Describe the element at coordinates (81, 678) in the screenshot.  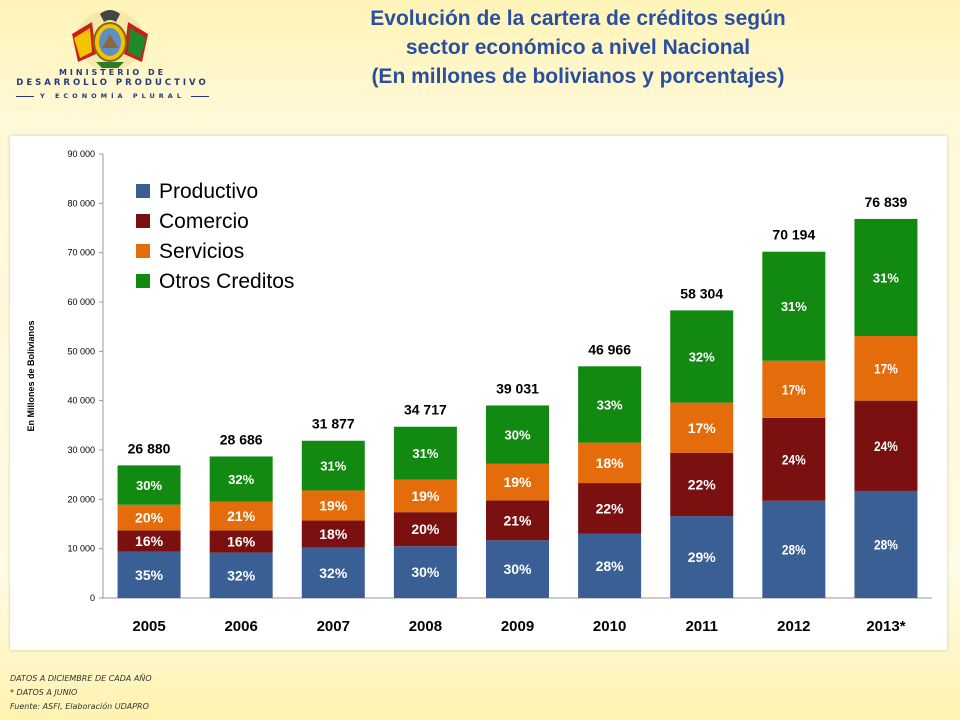
I see `note-line-1: DATOS A DICIEMBRE DE CADA AÑO` at that location.